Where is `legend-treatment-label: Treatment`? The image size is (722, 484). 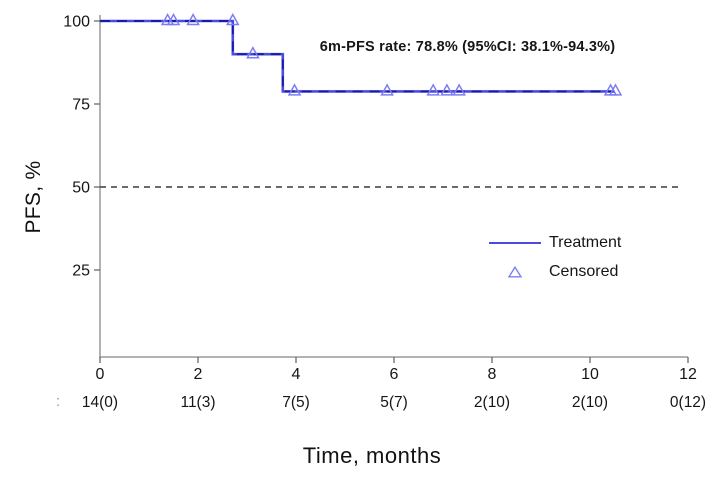
legend-treatment-label: Treatment is located at coordinates (585, 242).